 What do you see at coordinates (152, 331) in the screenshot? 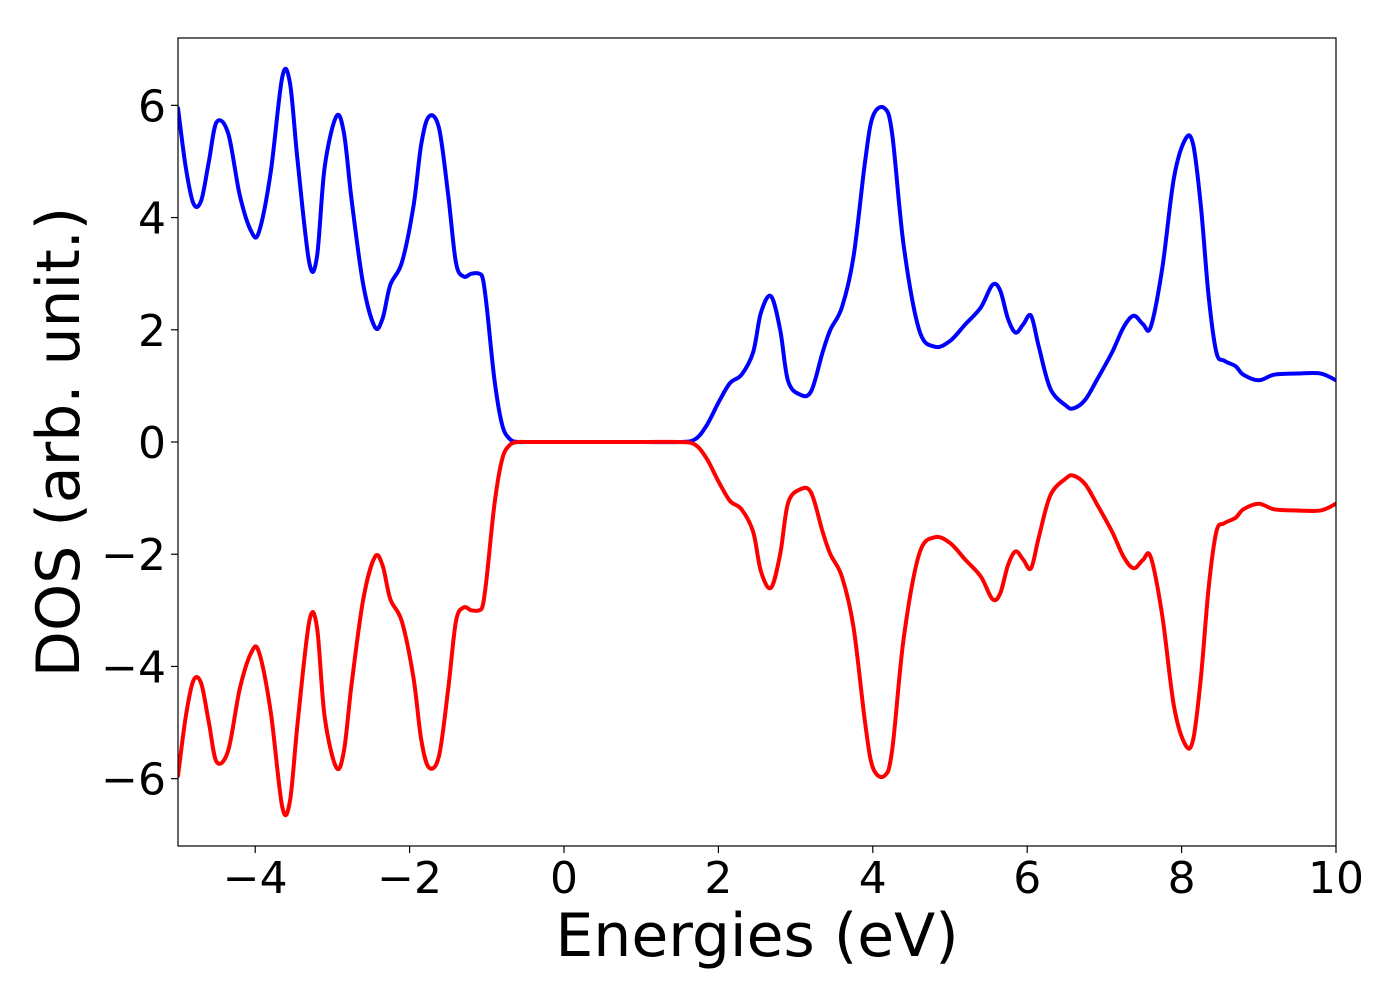
I see `y-tick-label: 2` at bounding box center [152, 331].